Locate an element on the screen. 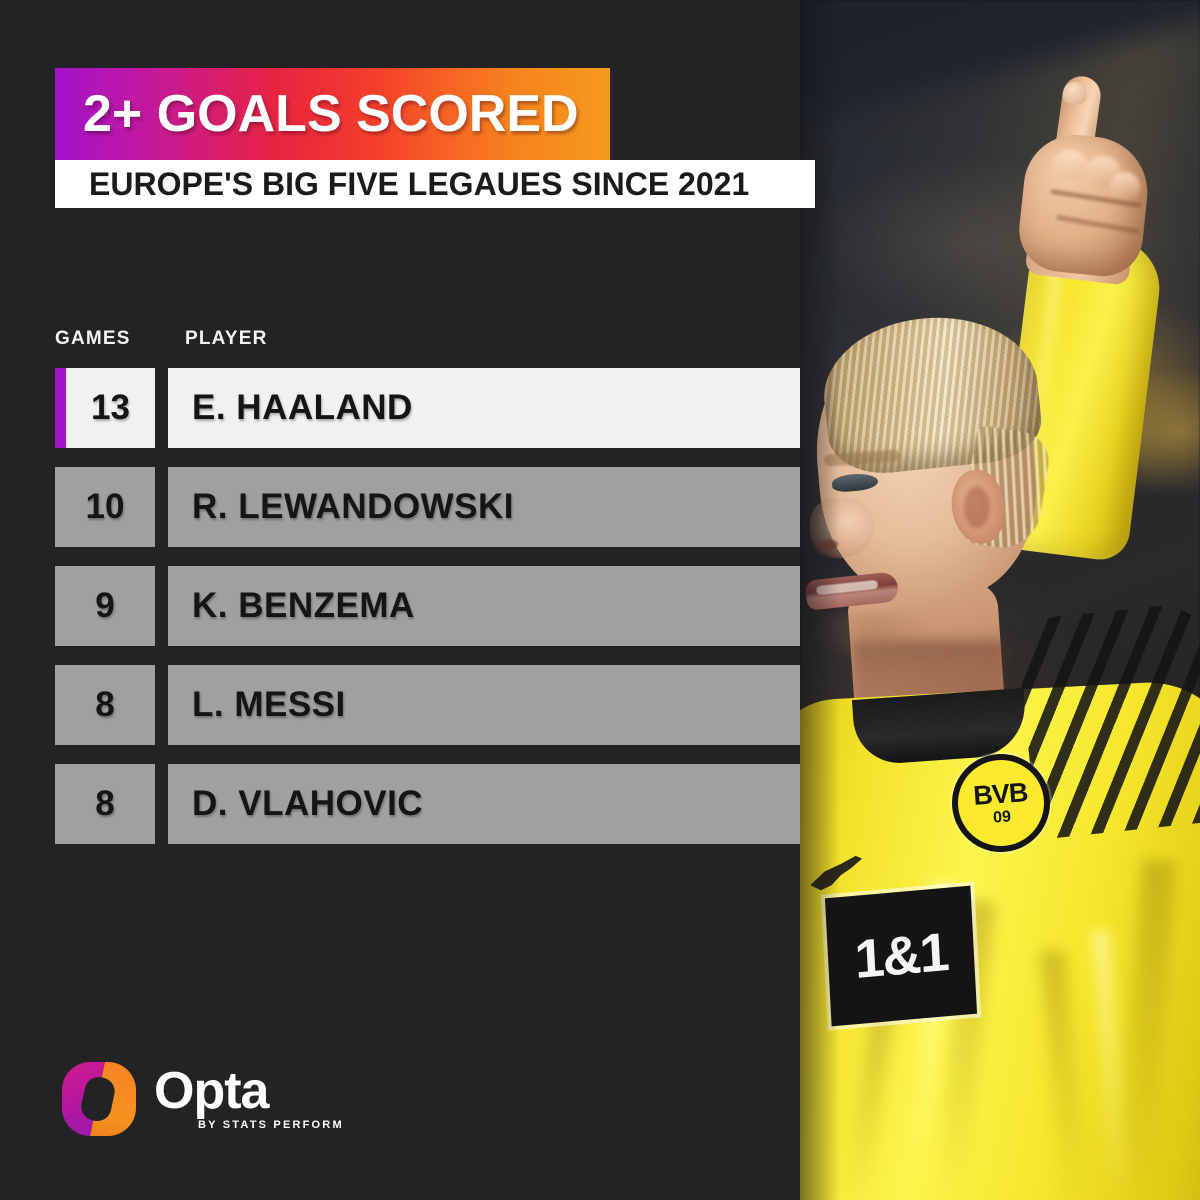 Image resolution: width=1200 pixels, height=1200 pixels. cell-games: 10 is located at coordinates (105, 507).